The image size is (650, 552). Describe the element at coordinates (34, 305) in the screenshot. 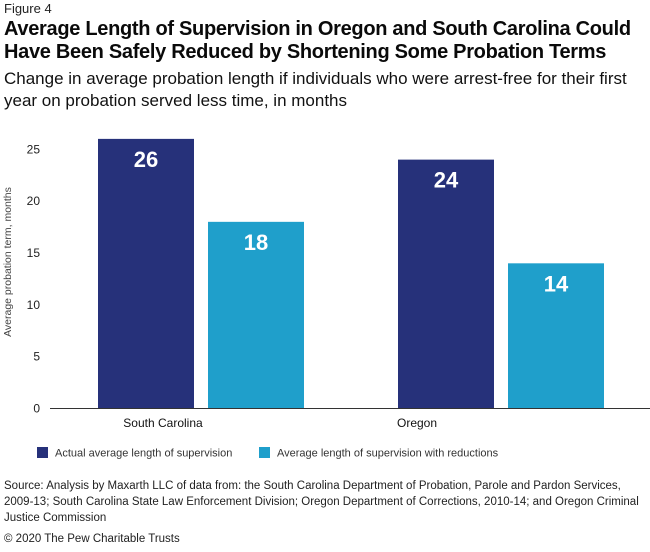

I see `y-tick-label: 10` at that location.